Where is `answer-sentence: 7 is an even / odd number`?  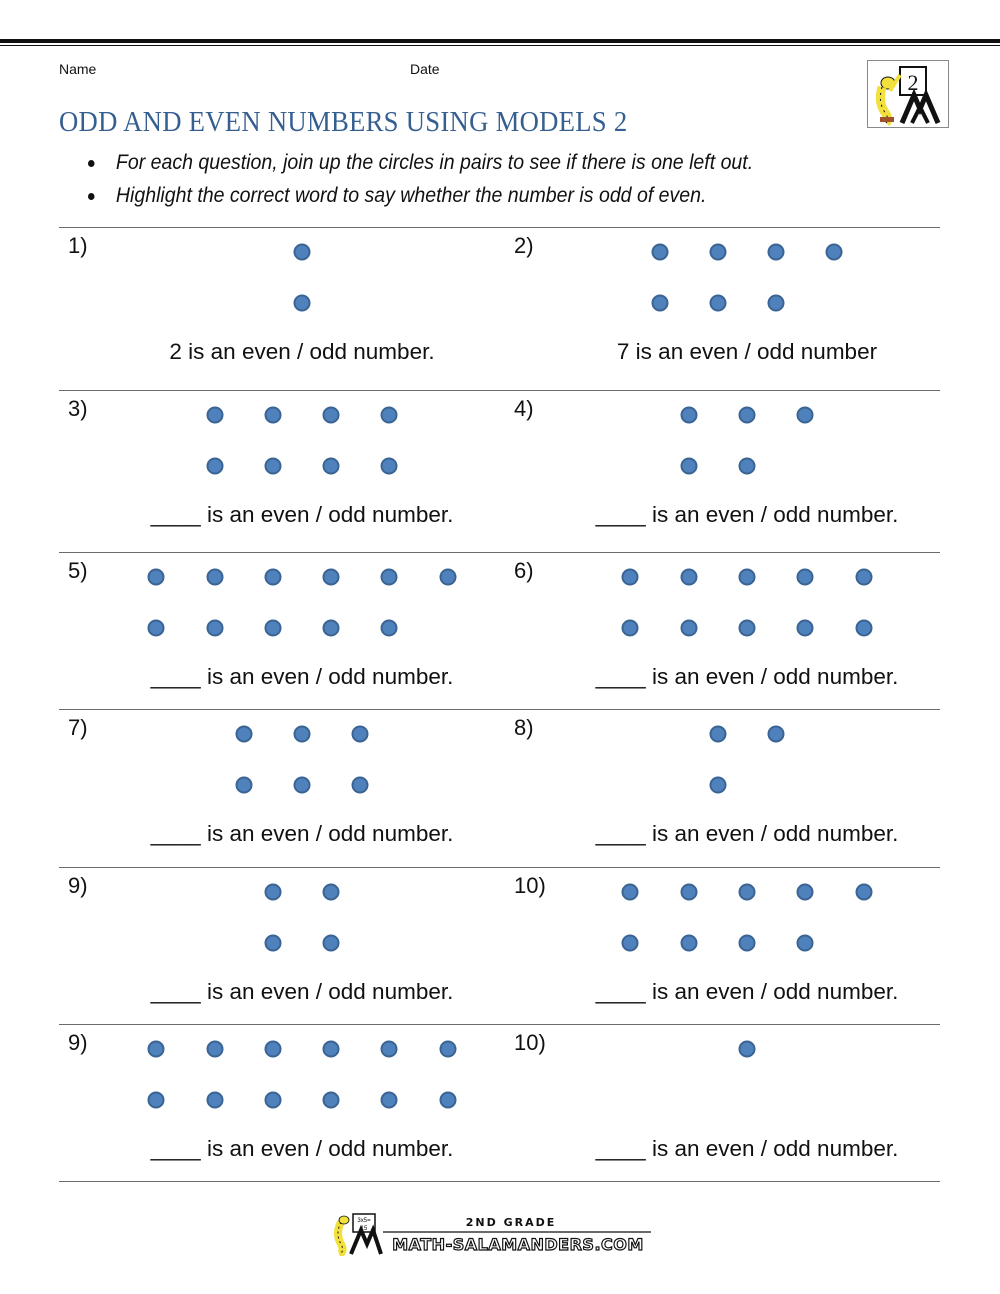
answer-sentence: 7 is an even / odd number is located at coordinates (747, 351).